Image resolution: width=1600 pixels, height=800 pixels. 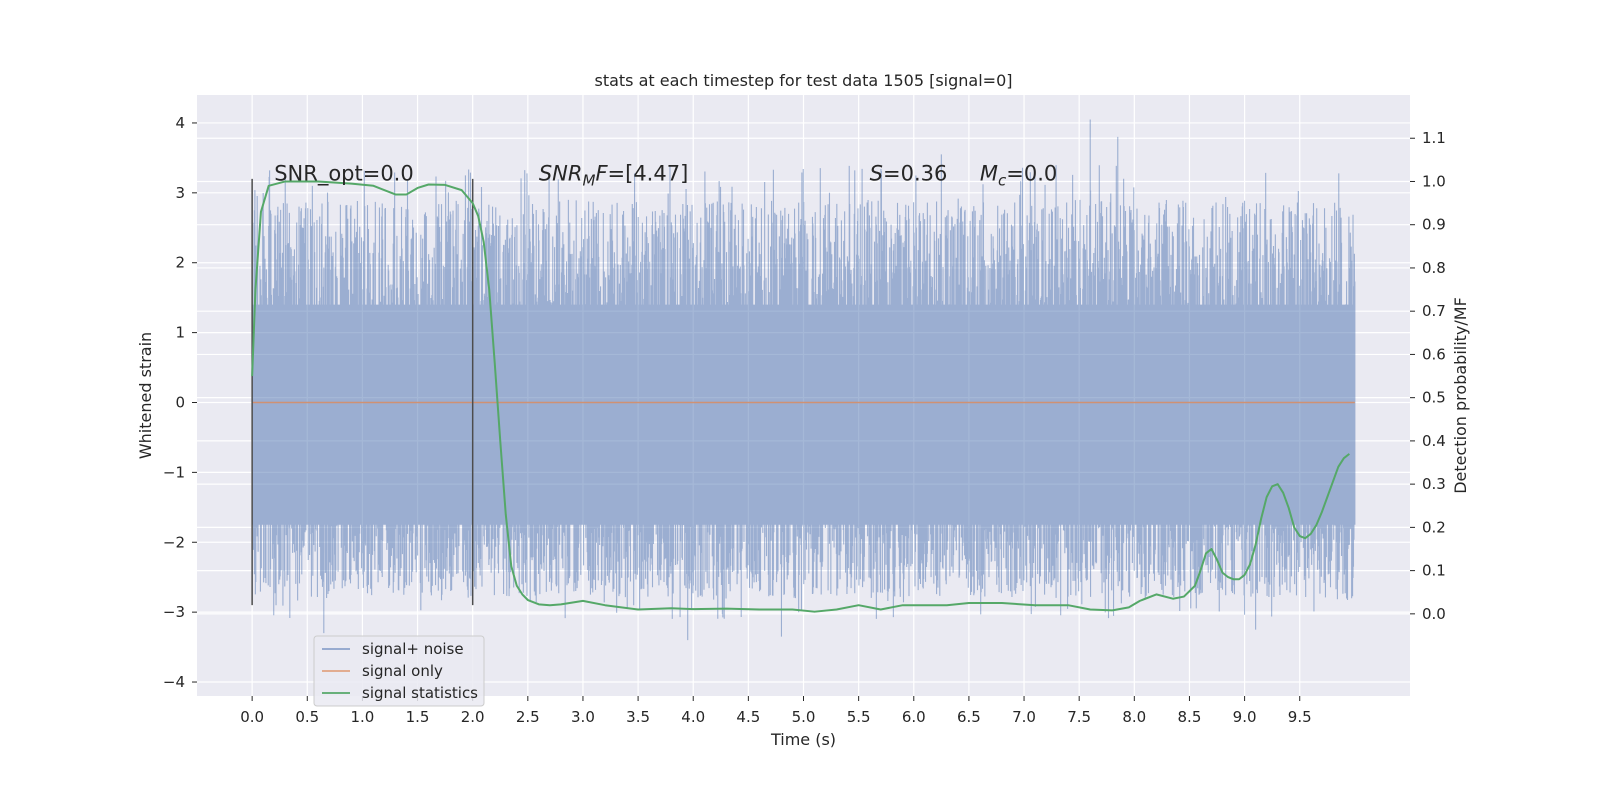 I want to click on x-tick-label: 7.5, so click(x=1079, y=717).